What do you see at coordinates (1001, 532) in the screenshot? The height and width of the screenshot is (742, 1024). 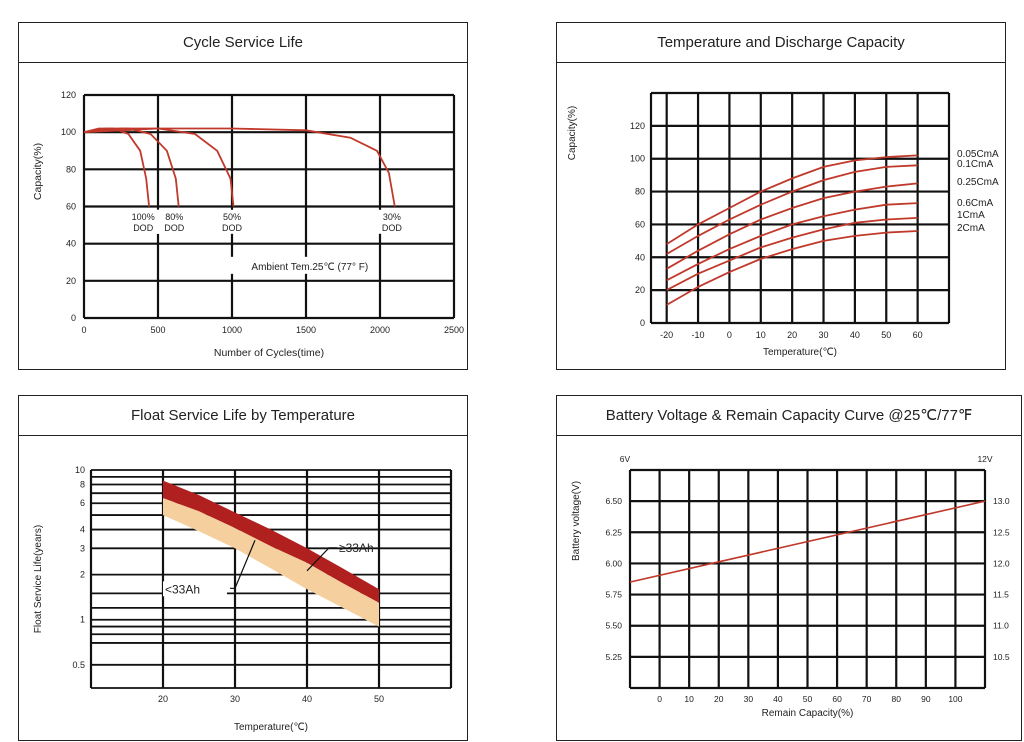 I see `y2-tick-label: 12.5` at bounding box center [1001, 532].